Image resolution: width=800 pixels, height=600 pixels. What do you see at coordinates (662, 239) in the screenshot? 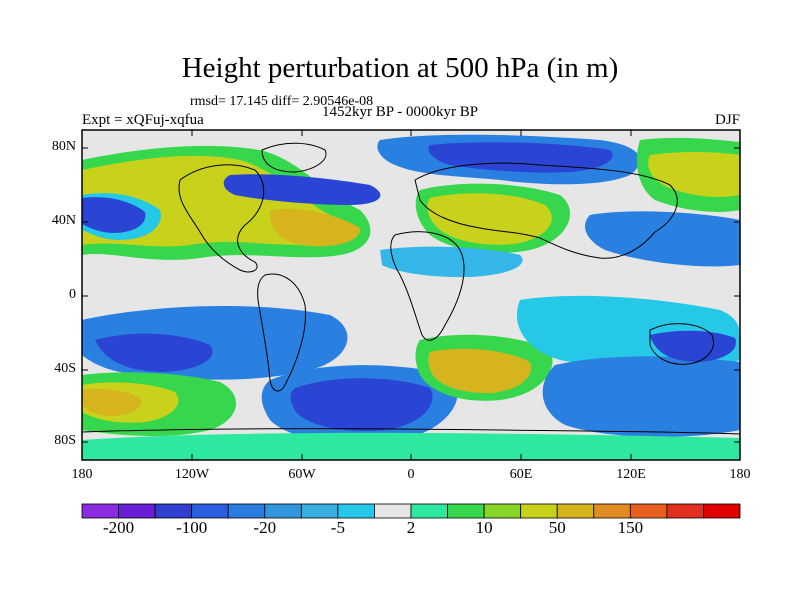
I see `nh-west-pacific-blue-region` at bounding box center [662, 239].